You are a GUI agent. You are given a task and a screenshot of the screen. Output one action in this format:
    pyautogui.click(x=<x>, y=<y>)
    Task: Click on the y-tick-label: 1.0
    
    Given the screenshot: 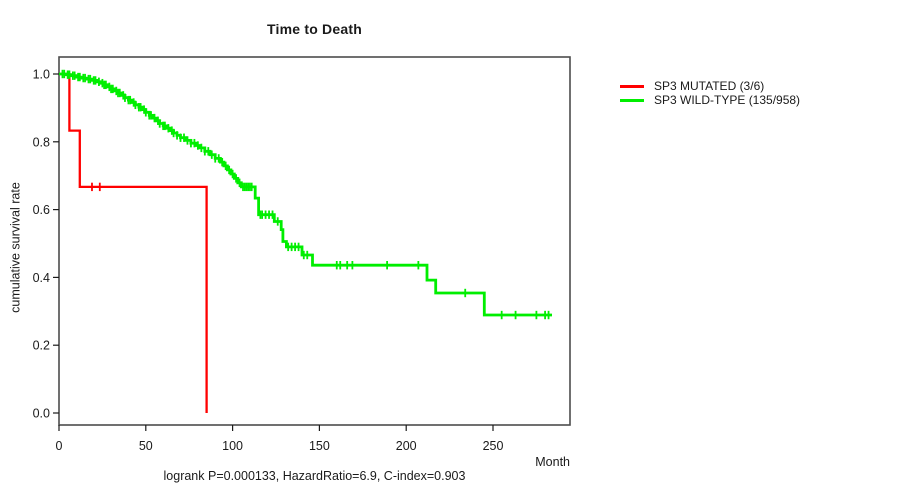 What is the action you would take?
    pyautogui.click(x=41, y=75)
    